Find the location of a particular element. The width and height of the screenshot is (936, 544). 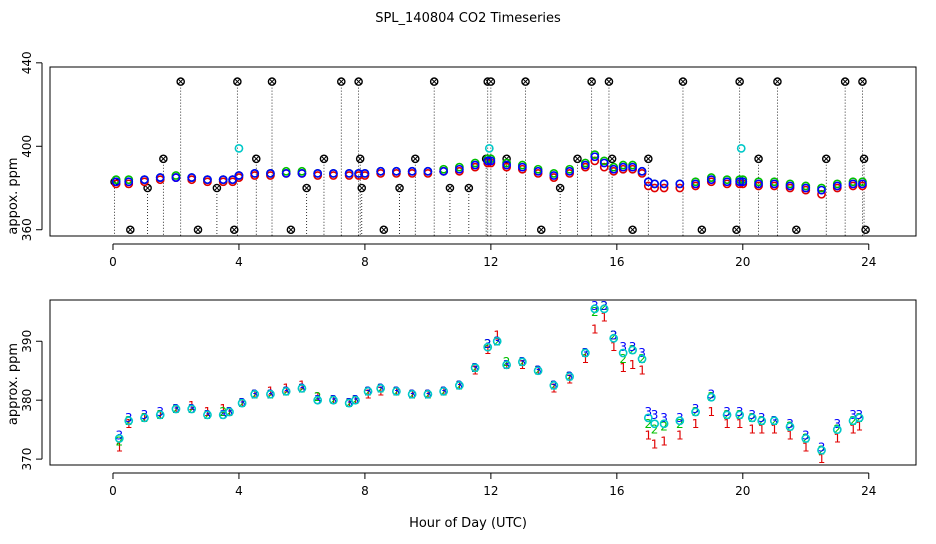

x-tick-label: 4 is located at coordinates (239, 491).